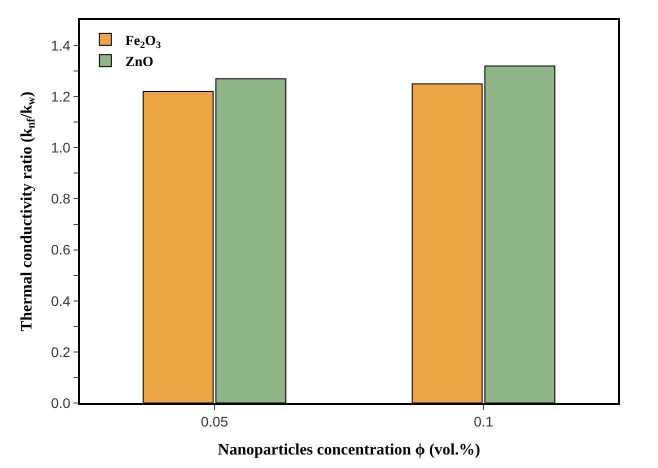 The height and width of the screenshot is (468, 658). What do you see at coordinates (60, 300) in the screenshot?
I see `y-tick-label: 0.4` at bounding box center [60, 300].